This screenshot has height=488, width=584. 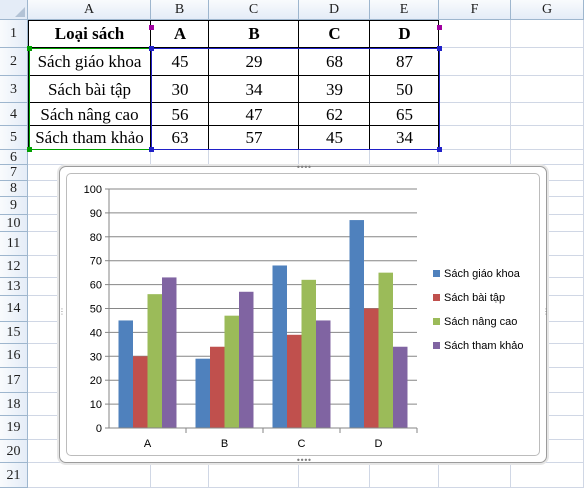 I want to click on x-tick-label: B, so click(x=224, y=444).